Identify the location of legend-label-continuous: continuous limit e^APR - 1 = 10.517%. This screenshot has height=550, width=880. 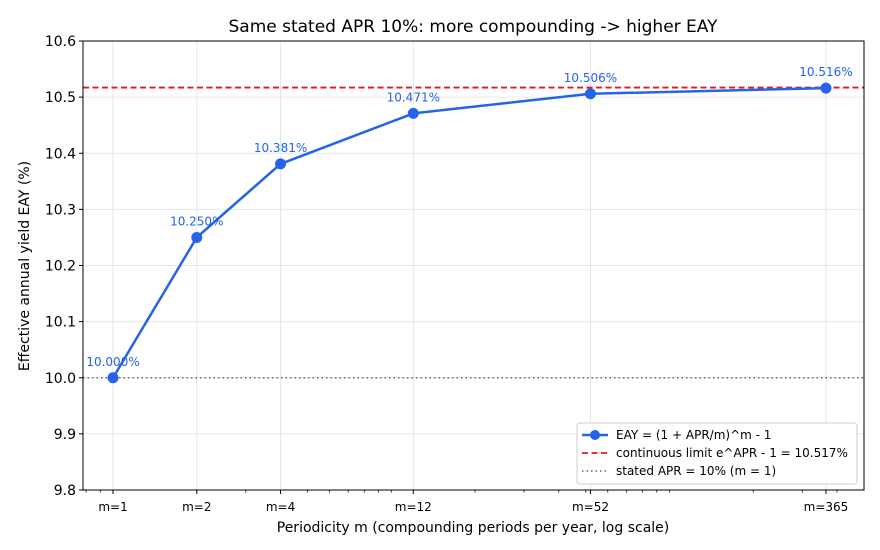
(732, 453).